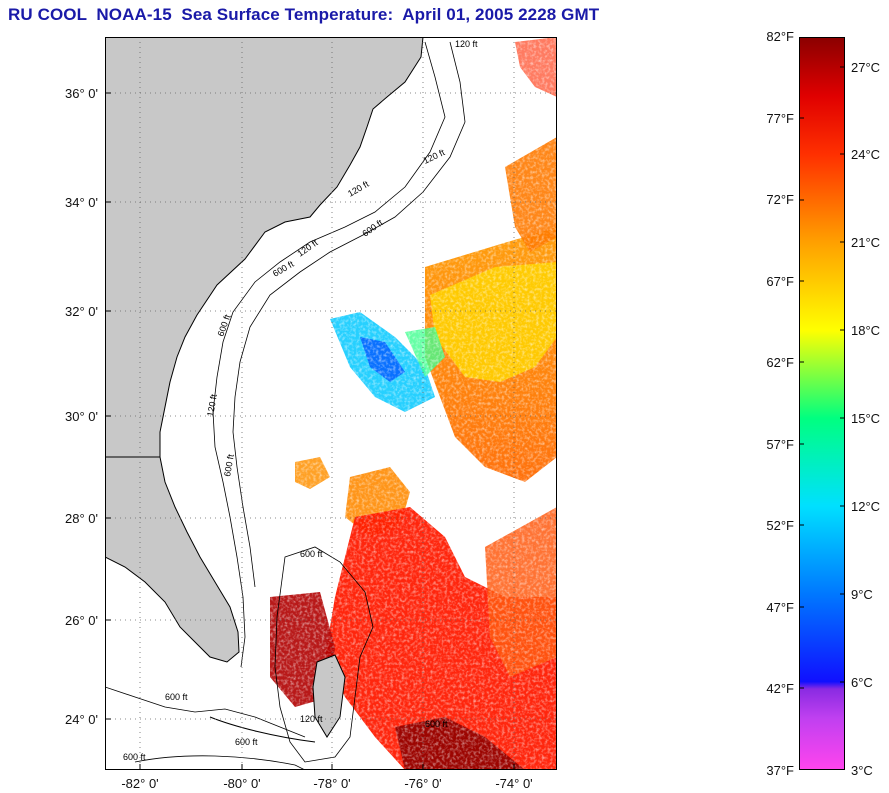 Image resolution: width=889 pixels, height=793 pixels. Describe the element at coordinates (81, 416) in the screenshot. I see `lat-label: 30° 0'` at that location.